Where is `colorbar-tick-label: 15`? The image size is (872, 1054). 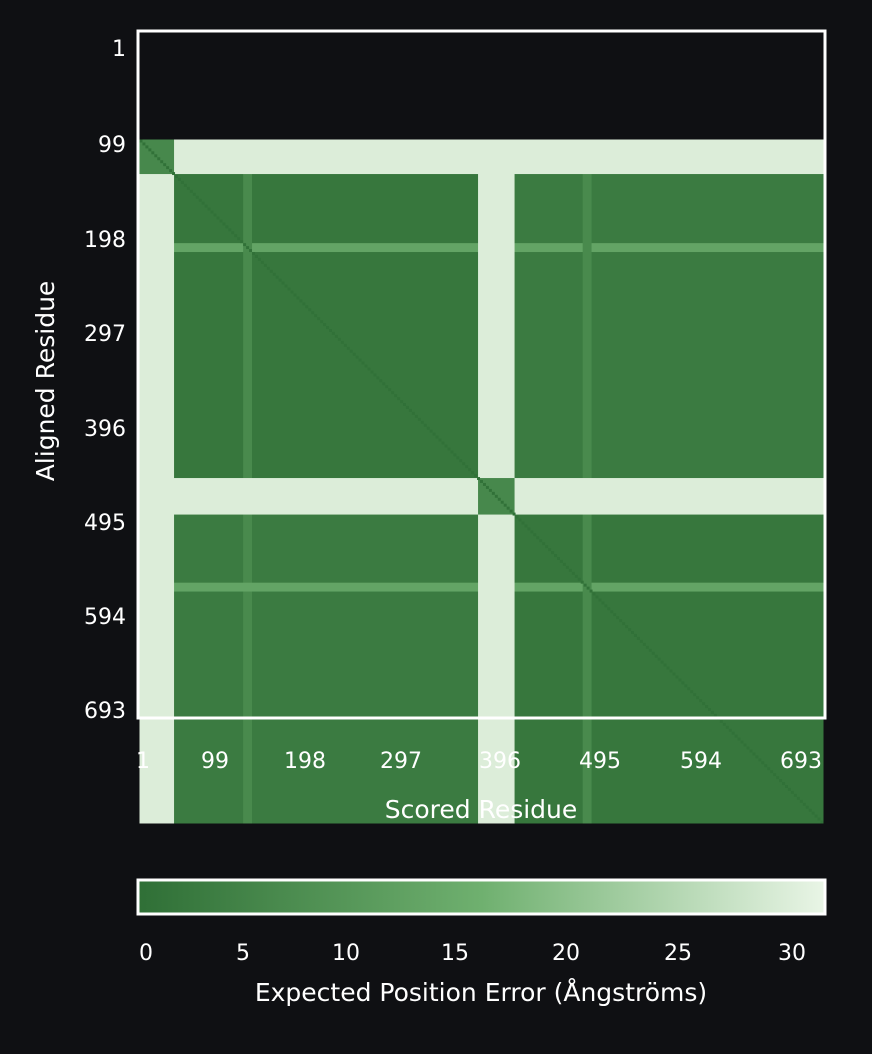 colorbar-tick-label: 15 is located at coordinates (455, 953).